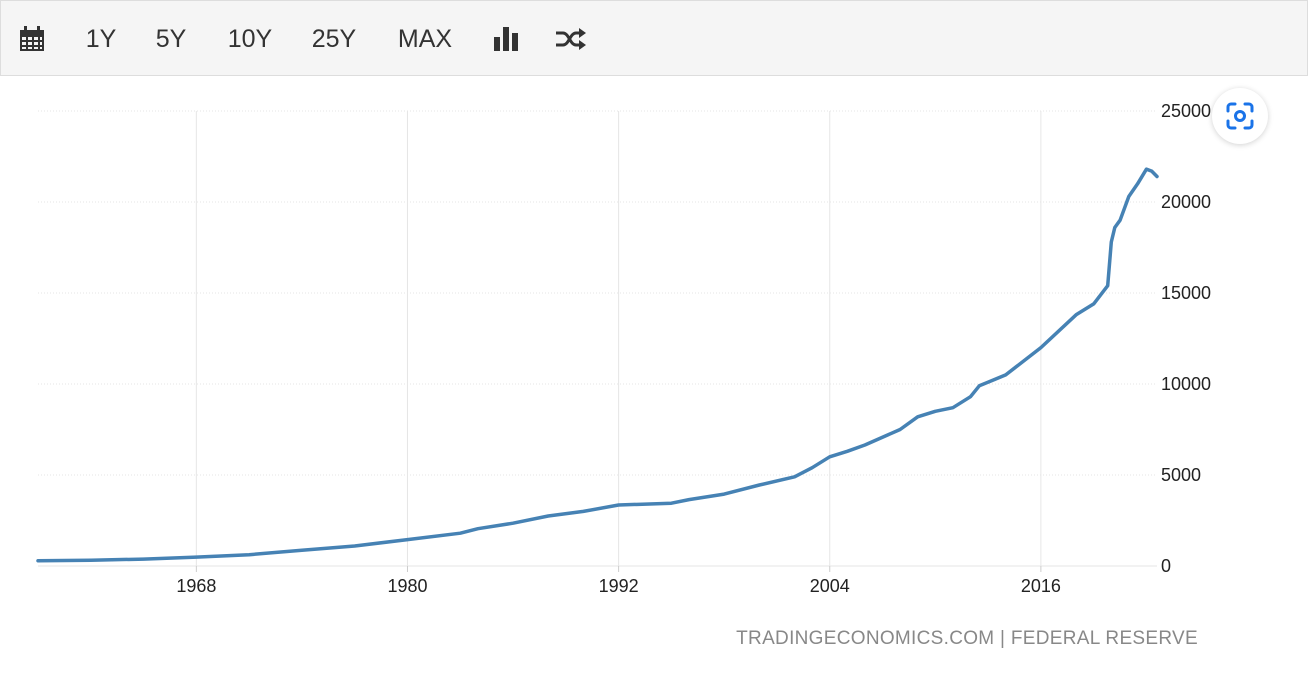 The height and width of the screenshot is (673, 1310). What do you see at coordinates (1186, 384) in the screenshot?
I see `y-tick-label: 10000` at bounding box center [1186, 384].